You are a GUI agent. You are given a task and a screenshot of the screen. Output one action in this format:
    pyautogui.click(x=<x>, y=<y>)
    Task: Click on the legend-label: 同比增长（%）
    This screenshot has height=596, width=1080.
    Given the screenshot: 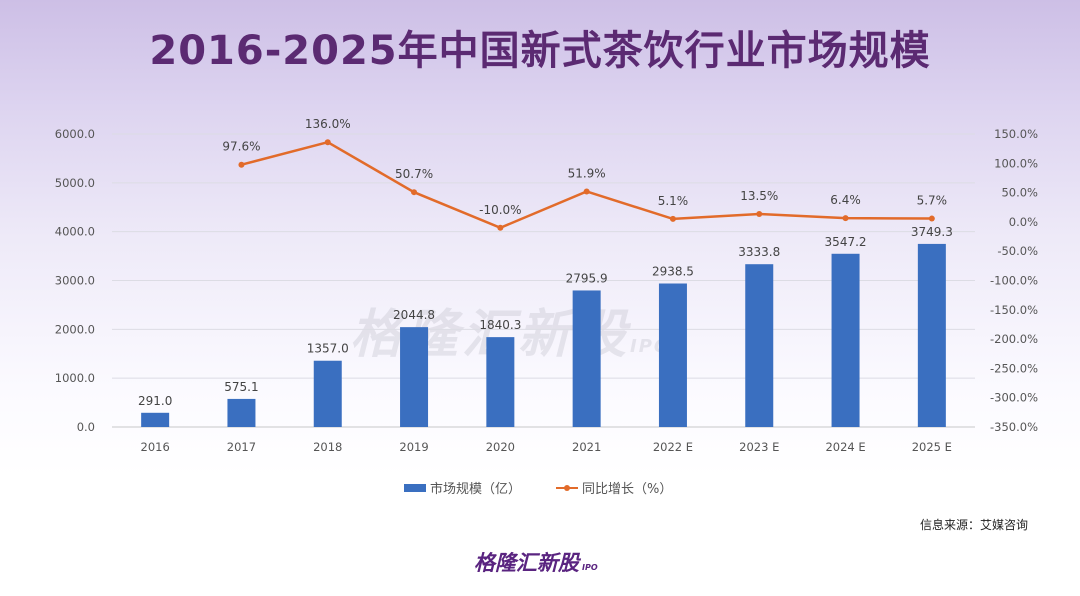 What is the action you would take?
    pyautogui.click(x=627, y=489)
    